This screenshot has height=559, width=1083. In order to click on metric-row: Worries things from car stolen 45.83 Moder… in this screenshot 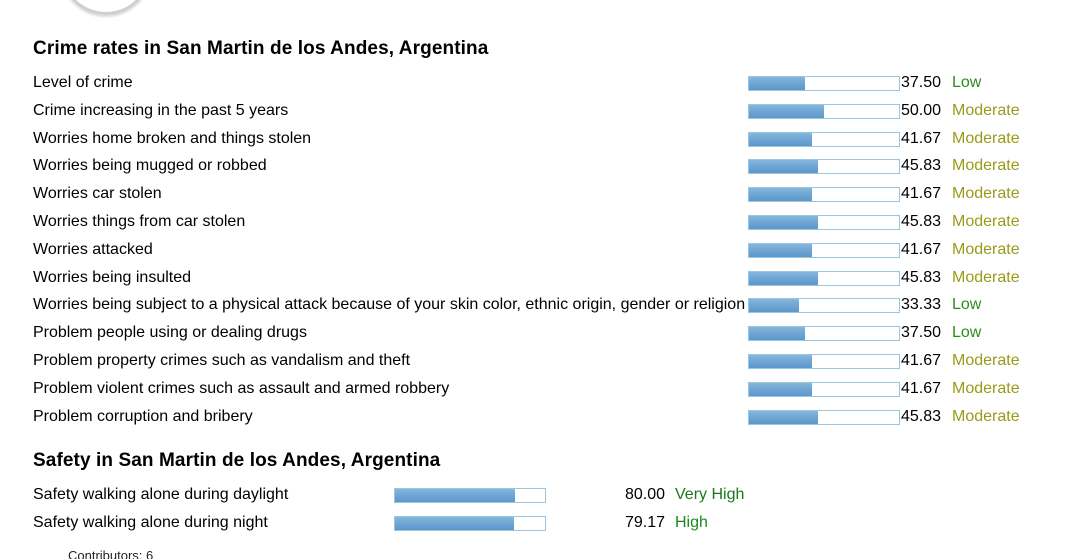, I will do `click(553, 223)`.